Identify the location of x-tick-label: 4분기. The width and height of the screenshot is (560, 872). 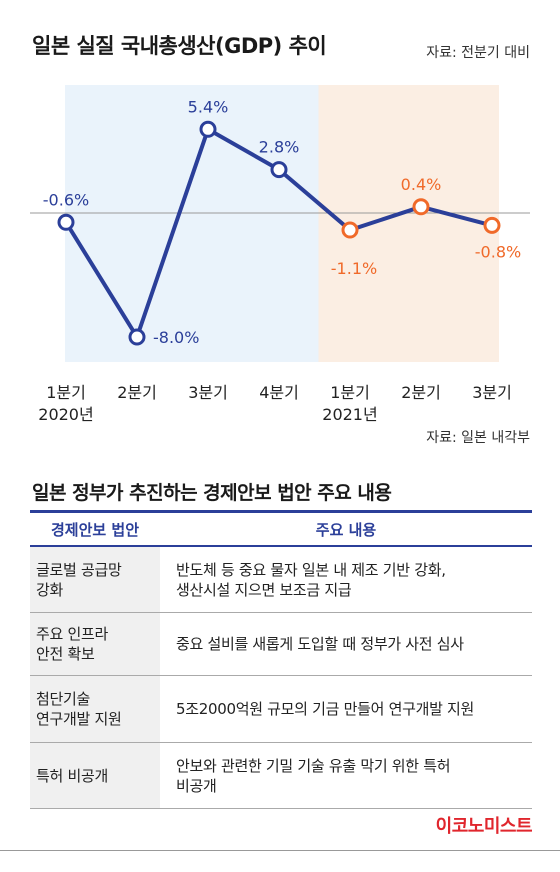
(279, 392).